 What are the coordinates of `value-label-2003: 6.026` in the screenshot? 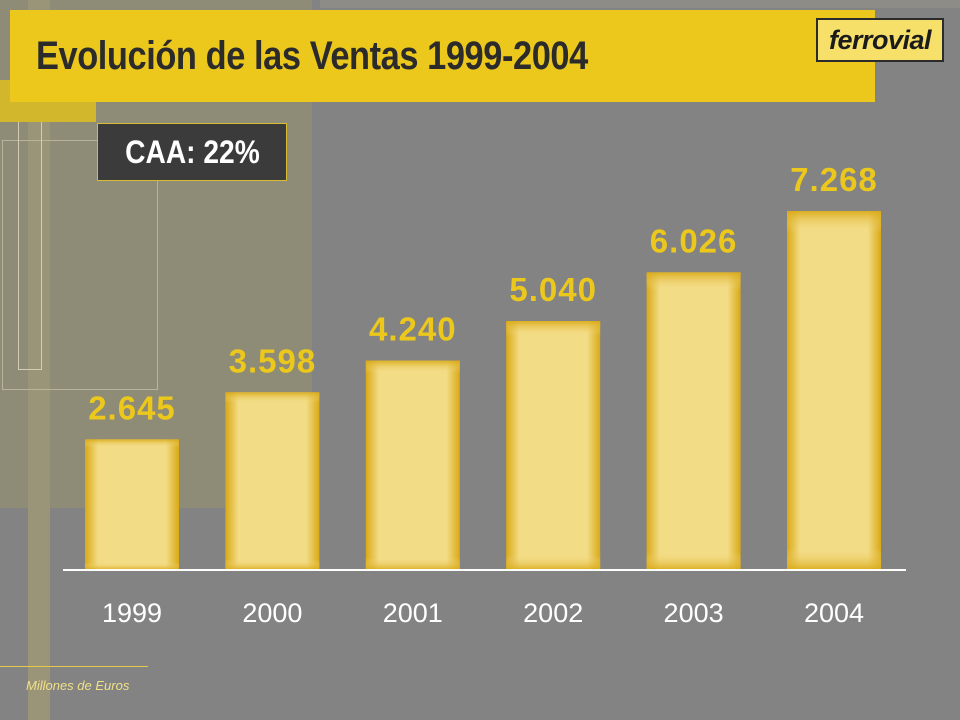 It's located at (694, 240).